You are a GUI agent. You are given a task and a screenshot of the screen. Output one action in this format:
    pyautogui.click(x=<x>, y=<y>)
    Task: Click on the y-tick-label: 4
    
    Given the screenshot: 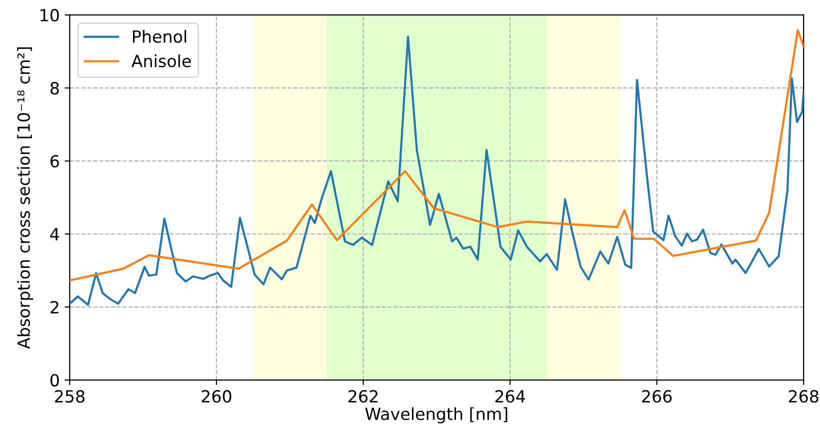 What is the action you would take?
    pyautogui.click(x=55, y=234)
    